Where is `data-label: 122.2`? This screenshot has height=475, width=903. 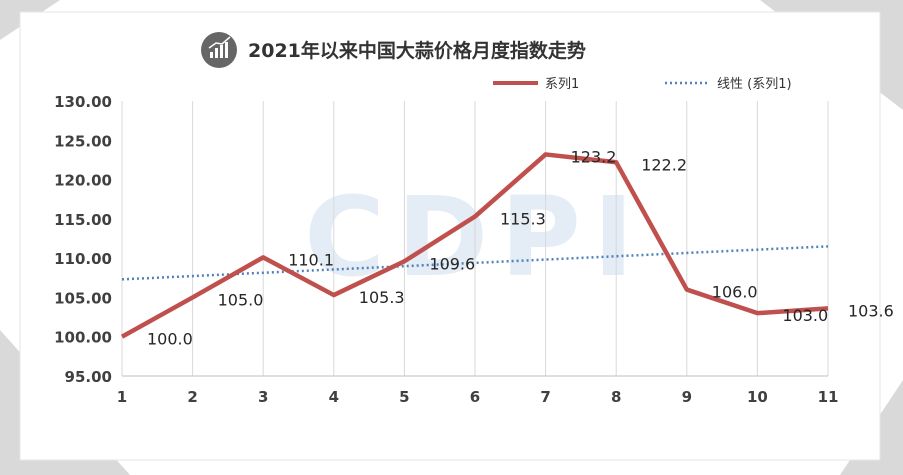
data-label: 122.2 is located at coordinates (664, 164).